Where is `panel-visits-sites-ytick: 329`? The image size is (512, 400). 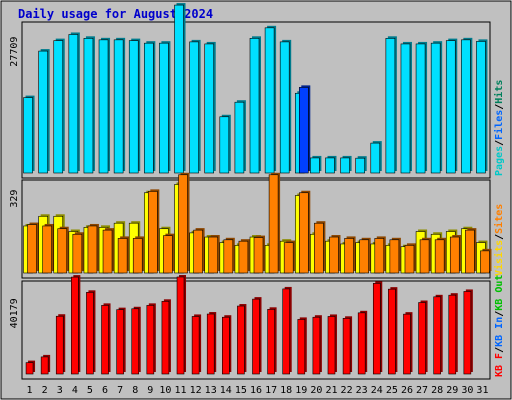
panel-visits-sites-ytick: 329 is located at coordinates (14, 199).